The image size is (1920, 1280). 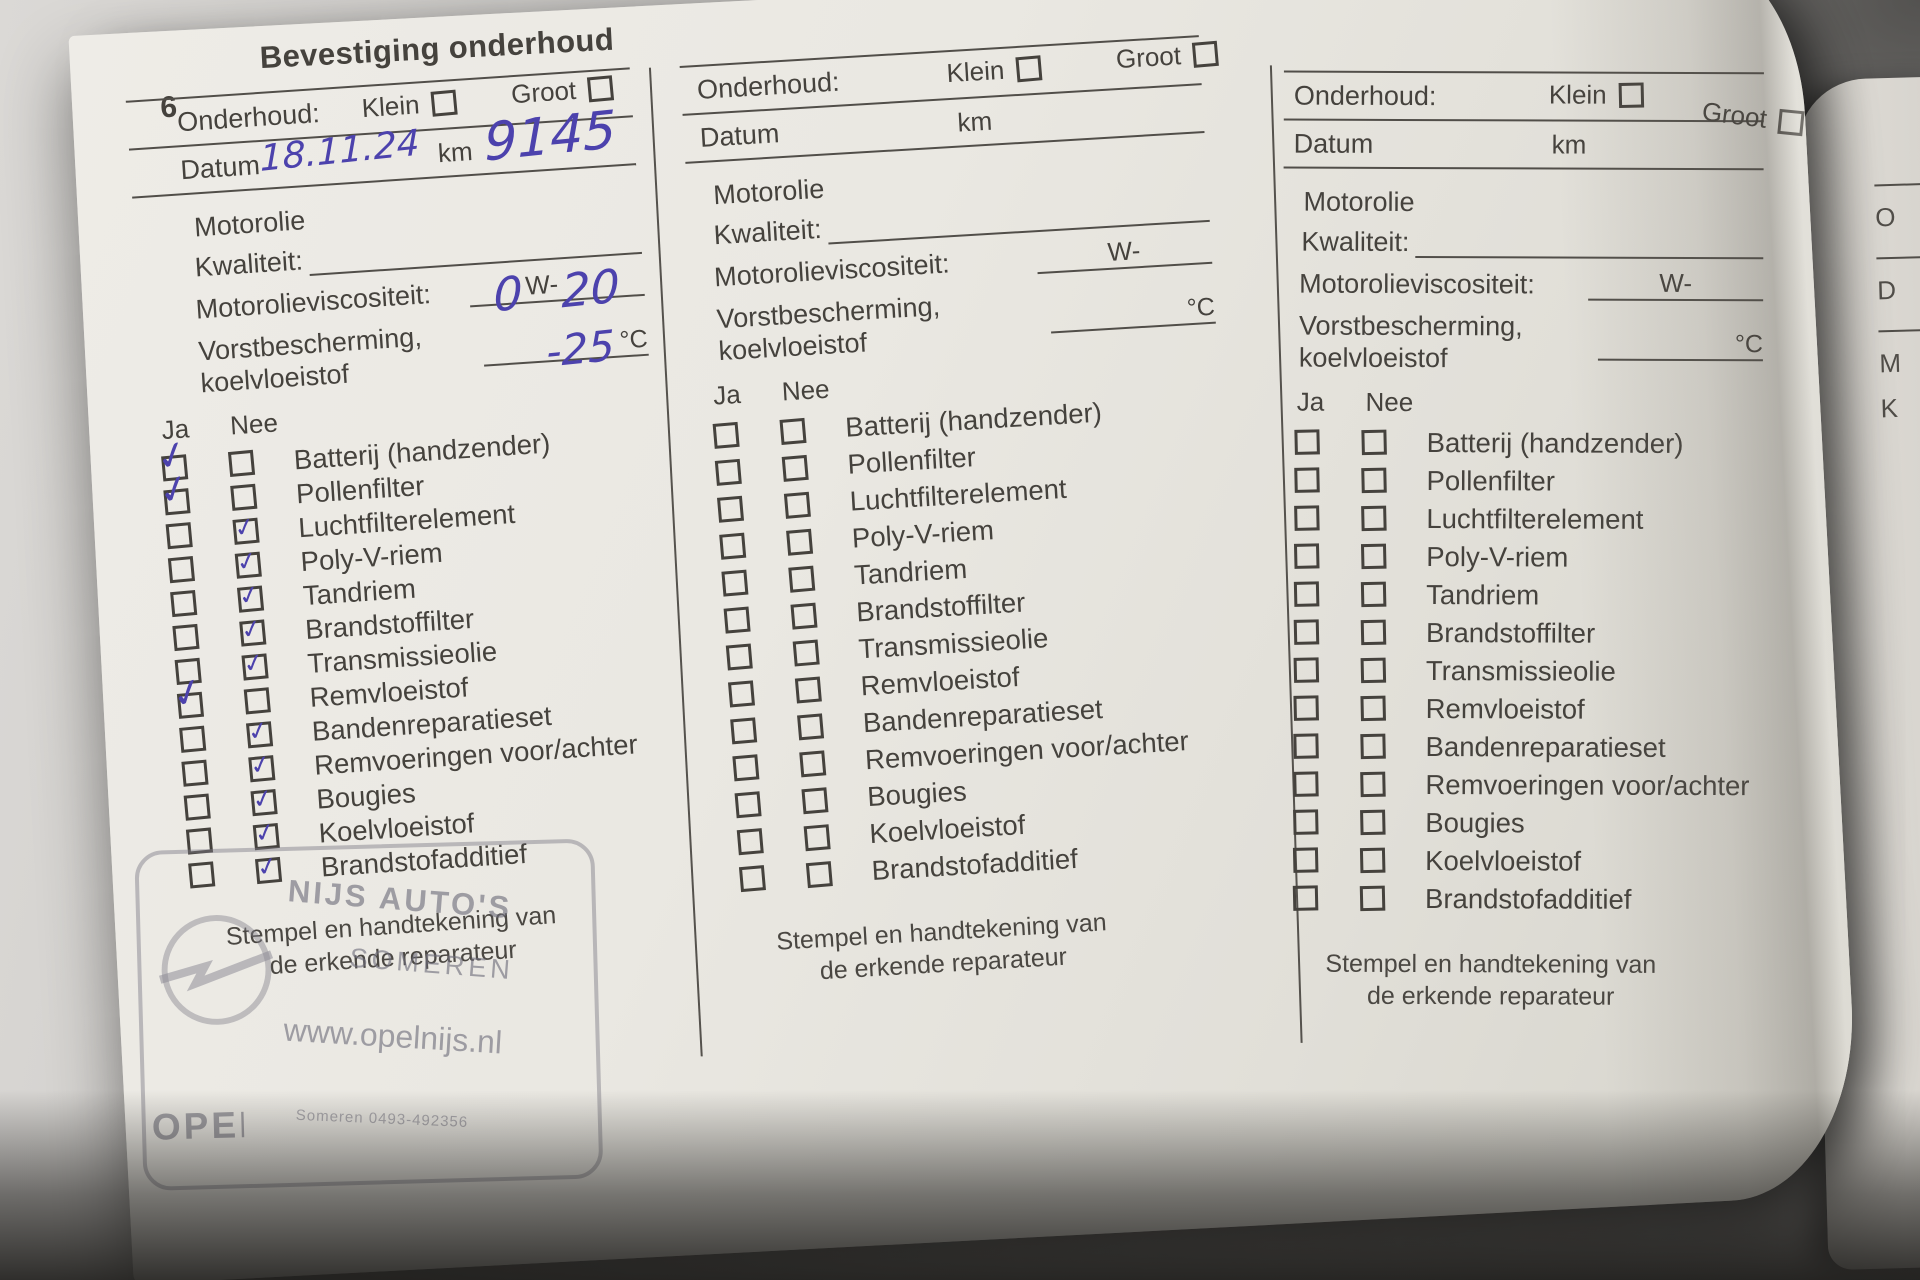 What do you see at coordinates (1510, 632) in the screenshot?
I see `checklist-item-label: Brandstoffilter` at bounding box center [1510, 632].